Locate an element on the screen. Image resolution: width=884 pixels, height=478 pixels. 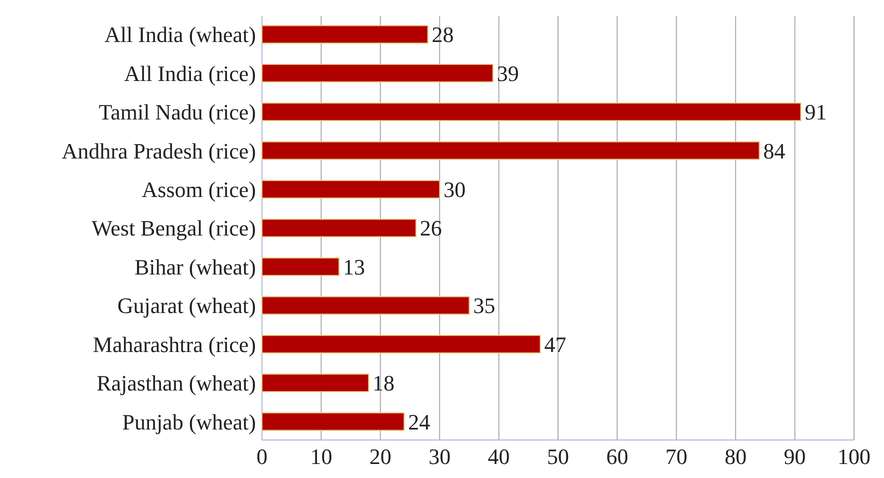
data-label: 47 is located at coordinates (555, 344).